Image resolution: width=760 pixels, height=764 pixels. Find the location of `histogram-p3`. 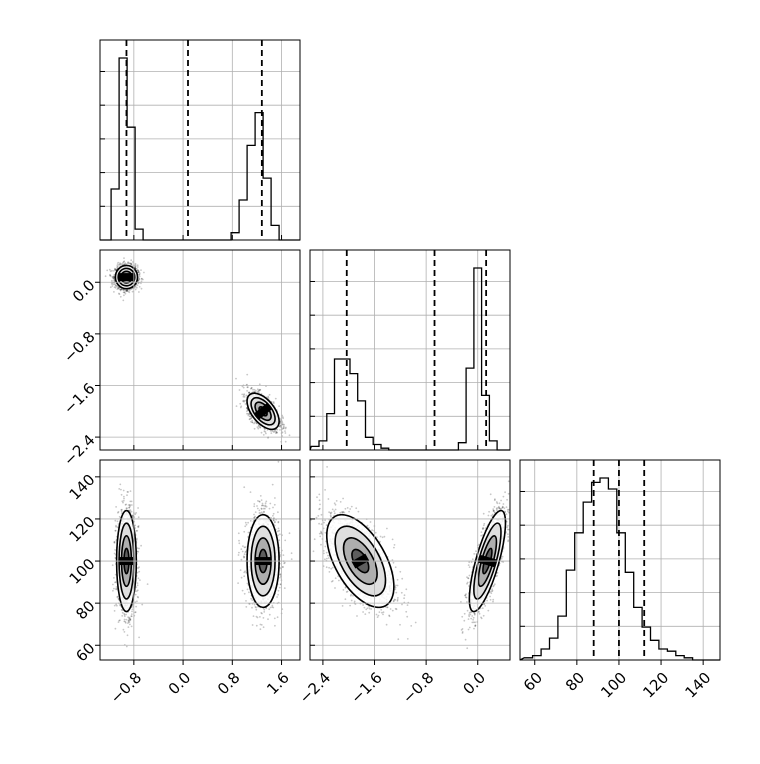

histogram-p3 is located at coordinates (620, 569).